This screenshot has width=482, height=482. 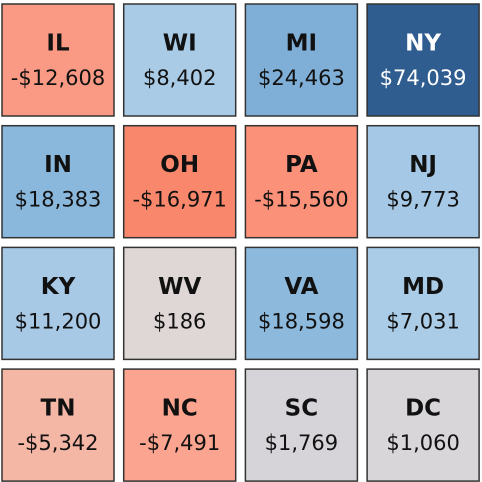 I want to click on value-label: -$12,608, so click(x=58, y=78).